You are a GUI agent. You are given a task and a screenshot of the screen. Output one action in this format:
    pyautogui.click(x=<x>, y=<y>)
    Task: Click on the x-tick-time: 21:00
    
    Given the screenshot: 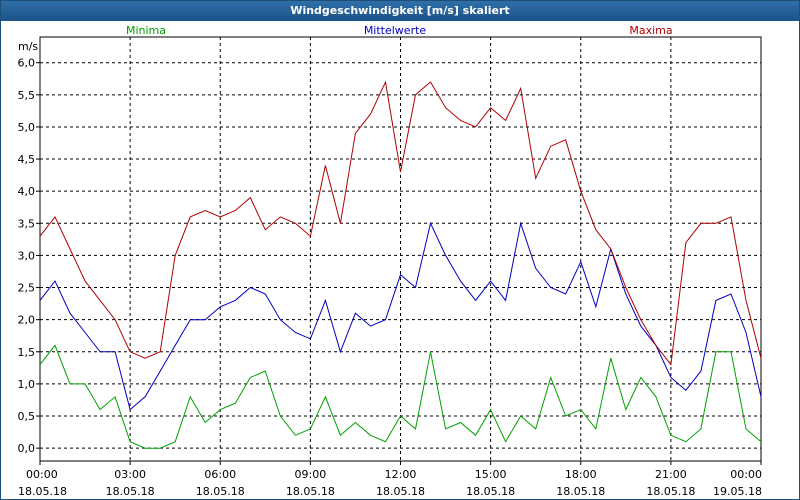 What is the action you would take?
    pyautogui.click(x=671, y=474)
    